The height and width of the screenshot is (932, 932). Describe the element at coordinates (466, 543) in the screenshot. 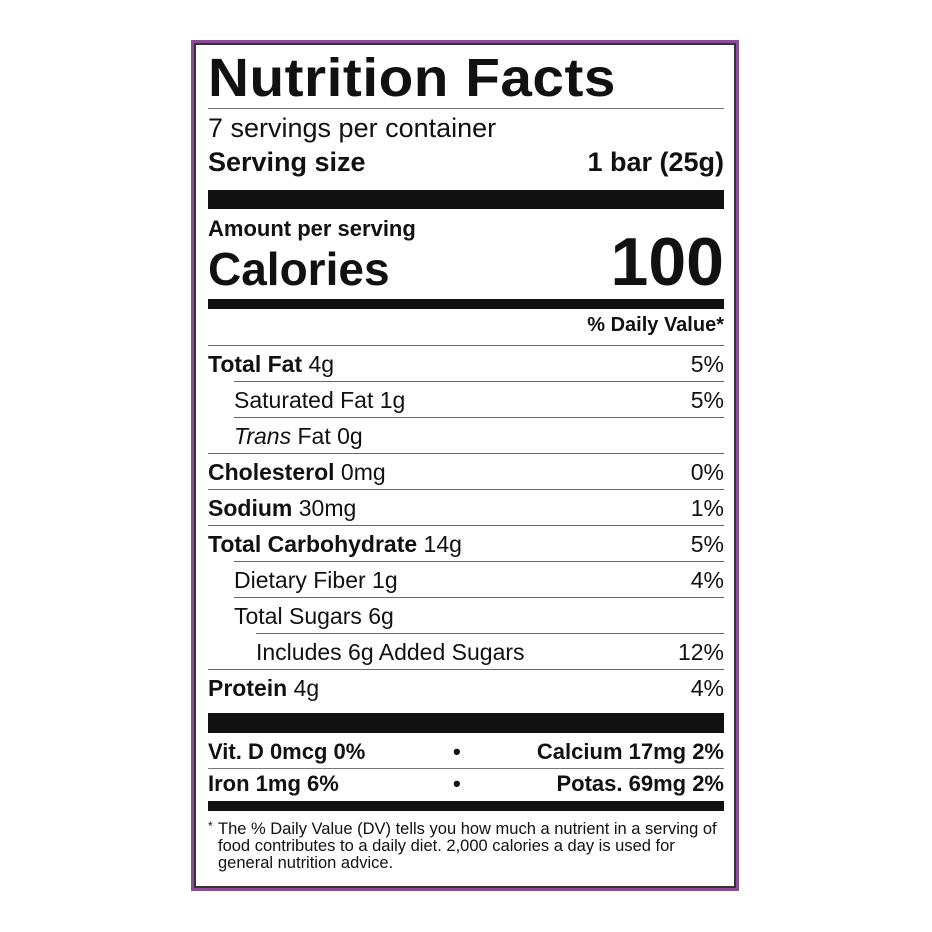

I see `nutrient-row: Total Carbohydrate 14g 5%` at that location.